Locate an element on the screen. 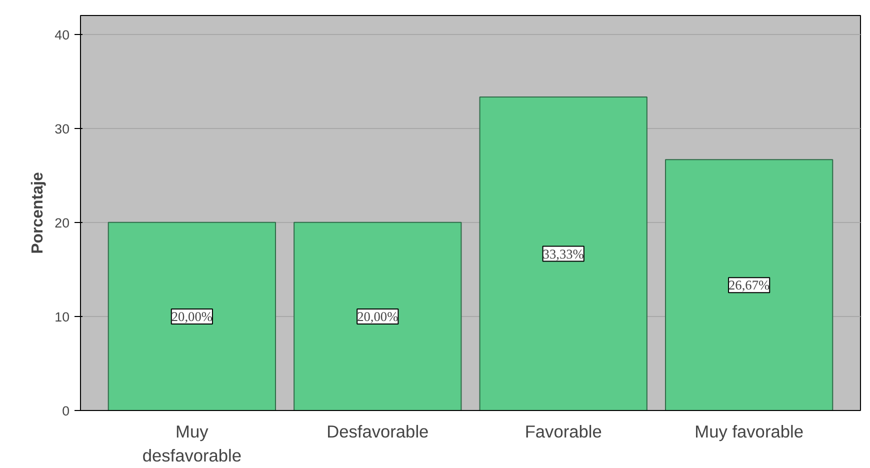 This screenshot has width=870, height=468. x-tick-label: Favorable is located at coordinates (563, 432).